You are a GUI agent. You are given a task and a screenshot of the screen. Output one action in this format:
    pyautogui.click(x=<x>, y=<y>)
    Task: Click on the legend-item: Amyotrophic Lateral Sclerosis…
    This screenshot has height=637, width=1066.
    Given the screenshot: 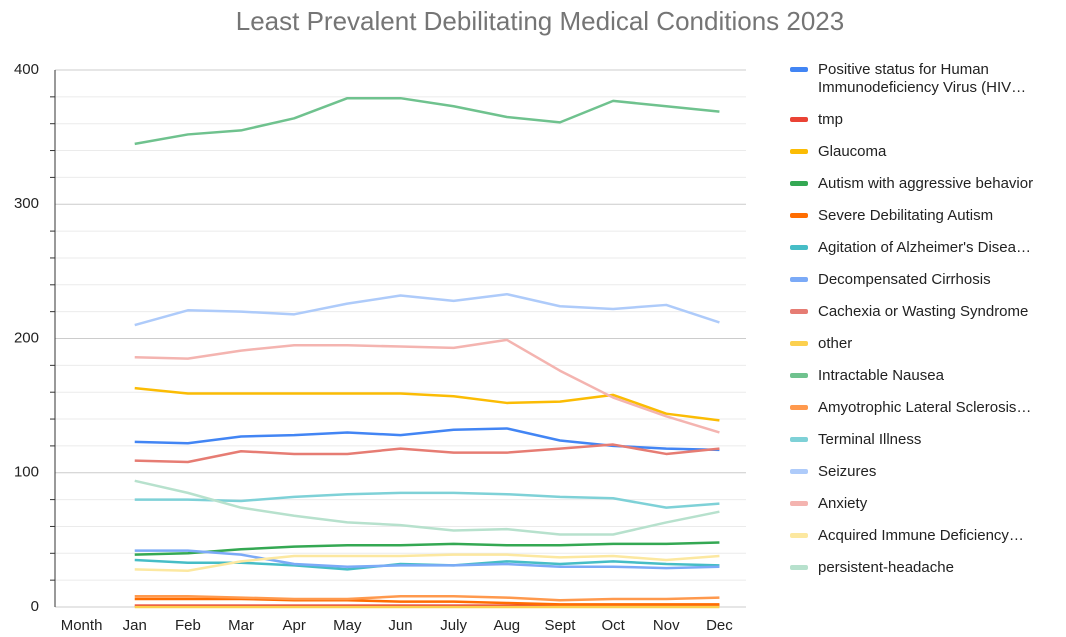 What is the action you would take?
    pyautogui.click(x=925, y=408)
    